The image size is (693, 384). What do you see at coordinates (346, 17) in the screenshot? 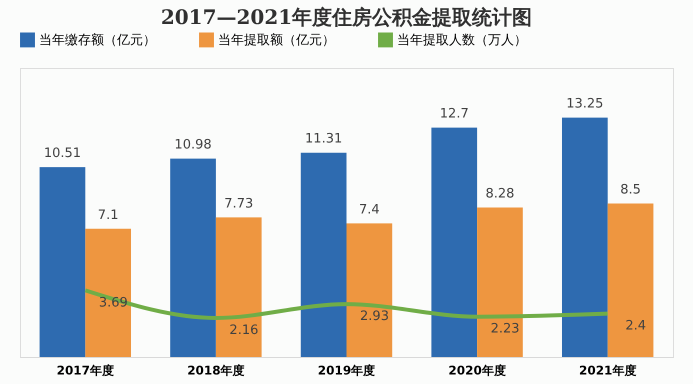
I see `chart-title: 2017—2021年度住房公积金提取统计图` at bounding box center [346, 17].